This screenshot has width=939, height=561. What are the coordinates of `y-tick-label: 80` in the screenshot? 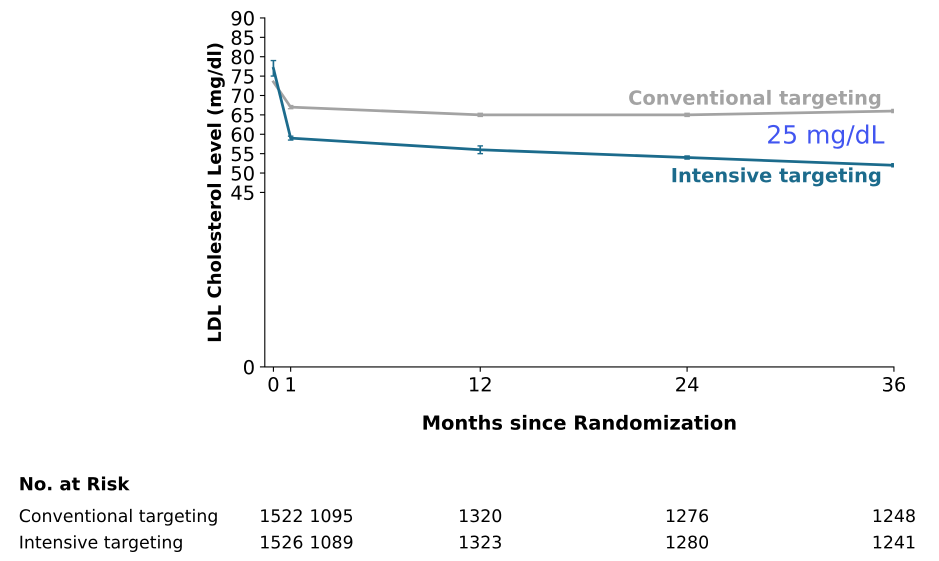 It's located at (243, 57).